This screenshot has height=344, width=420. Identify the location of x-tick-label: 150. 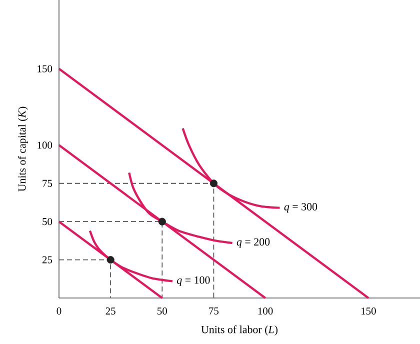
(369, 311).